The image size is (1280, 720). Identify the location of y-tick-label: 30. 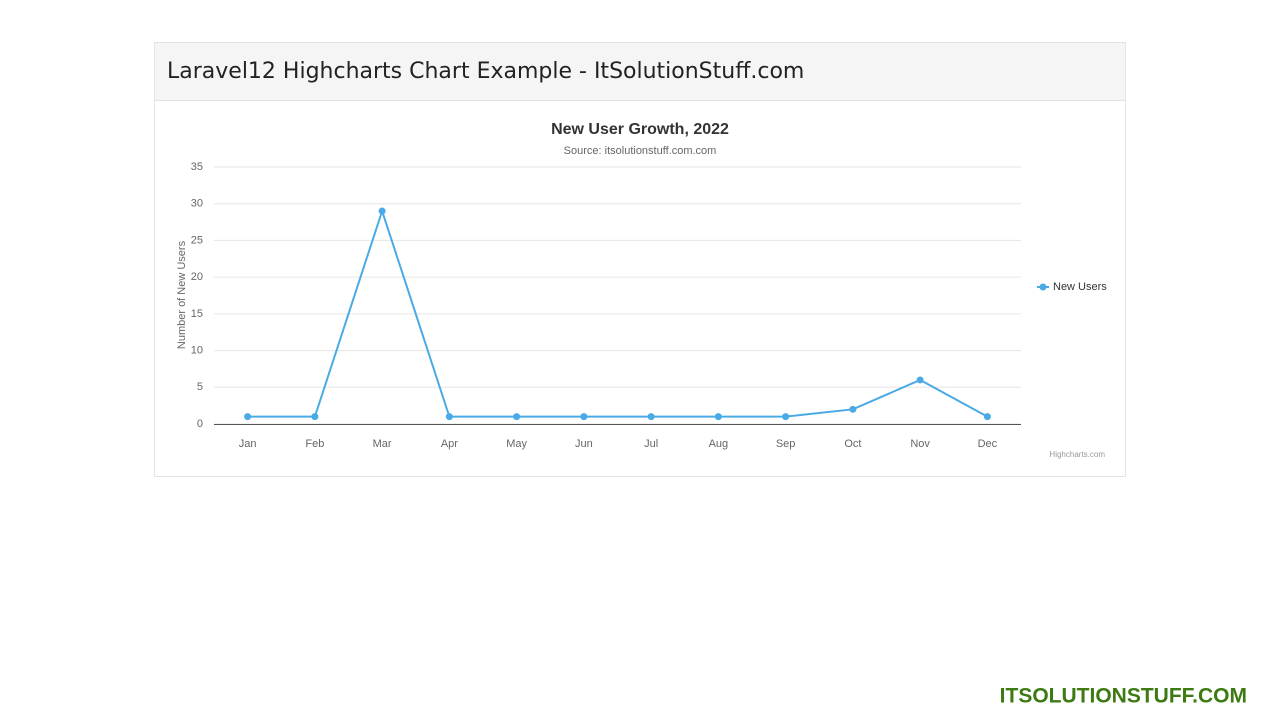
(197, 204).